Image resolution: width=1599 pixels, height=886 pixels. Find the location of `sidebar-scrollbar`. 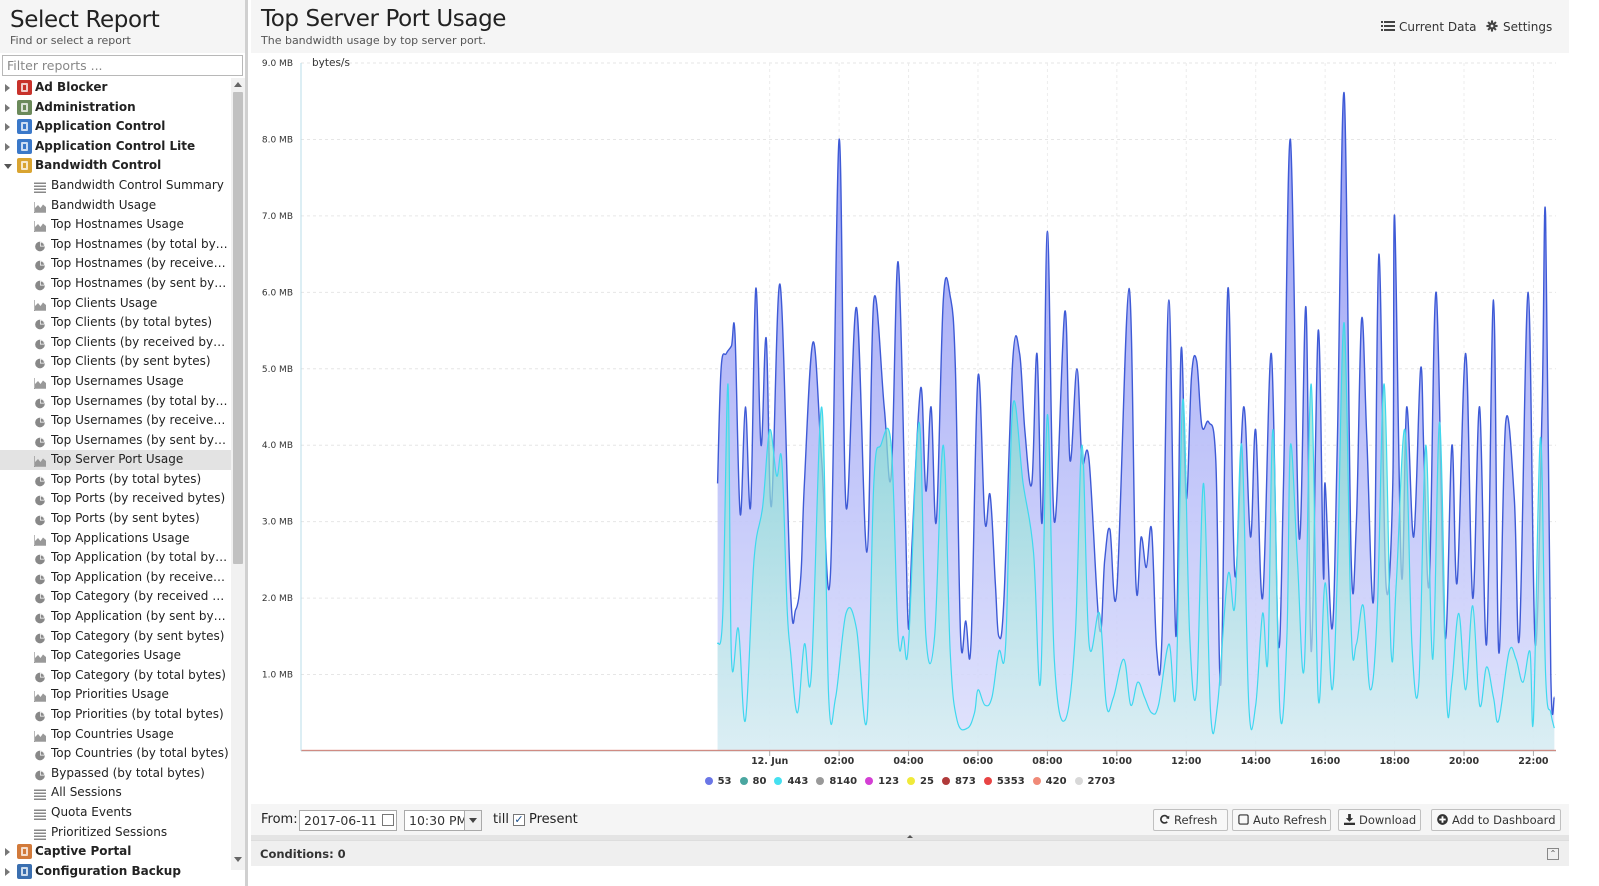

sidebar-scrollbar is located at coordinates (238, 474).